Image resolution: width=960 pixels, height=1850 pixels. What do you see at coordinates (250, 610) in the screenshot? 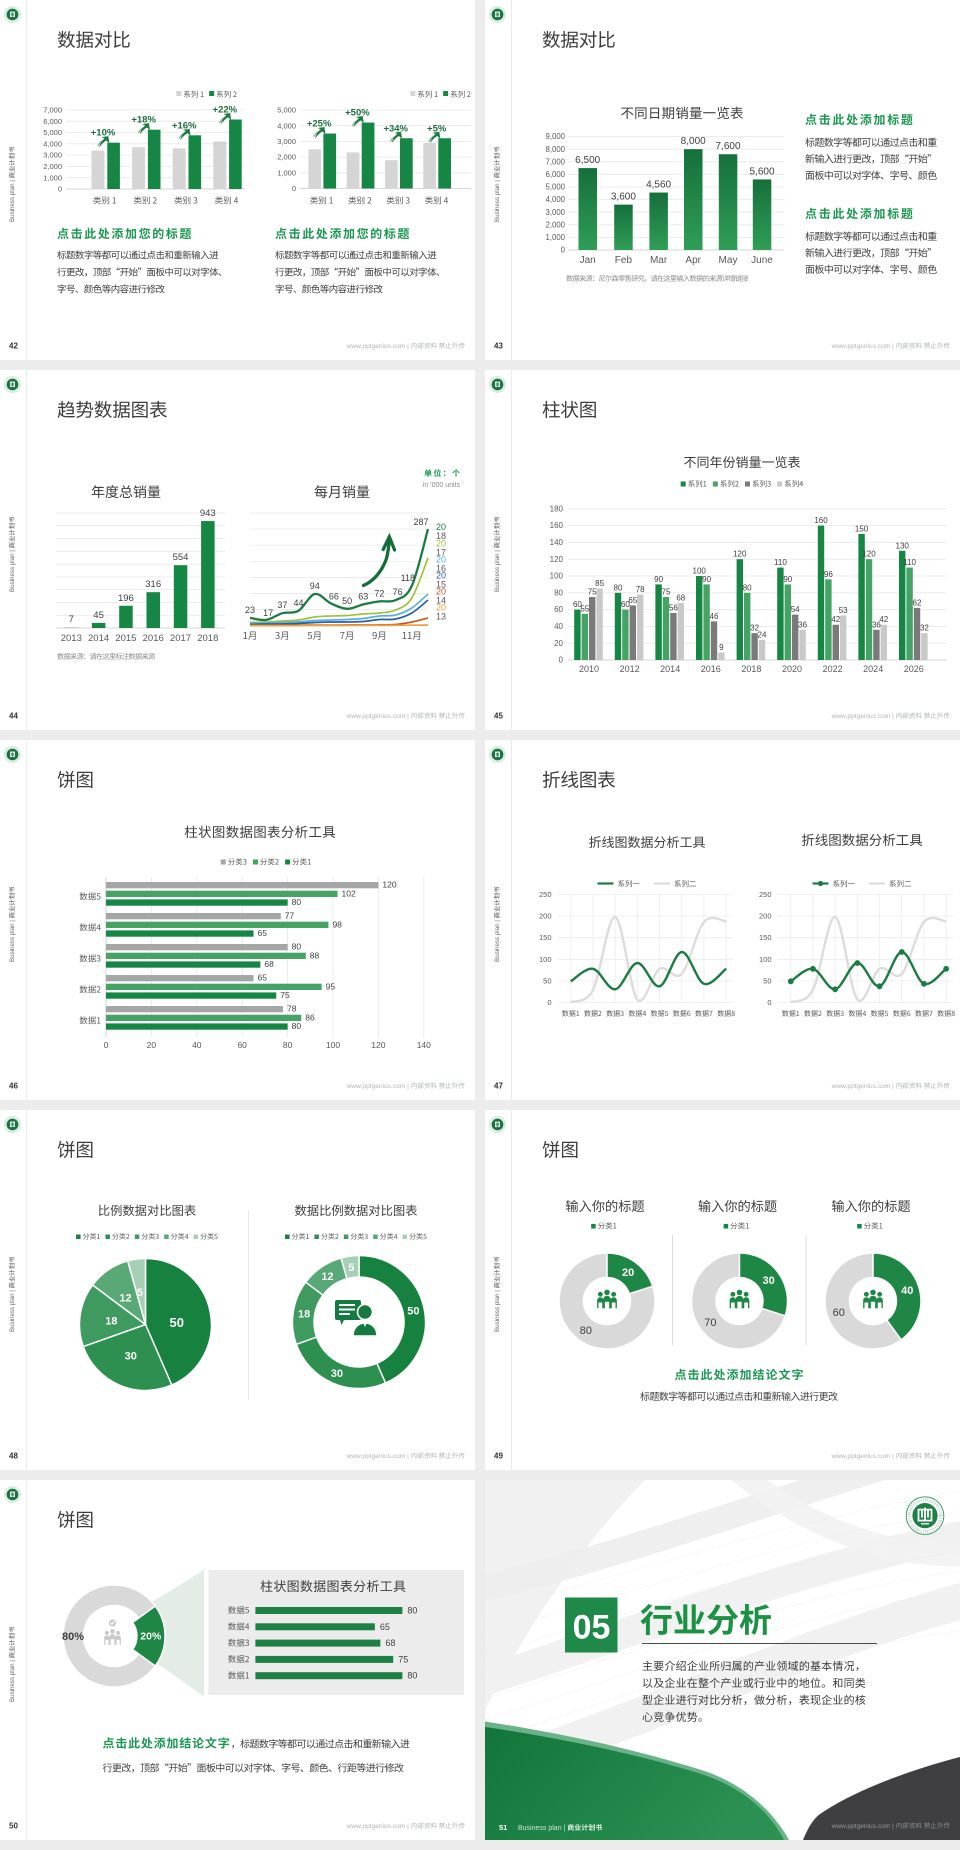
I see `svg-text: 23` at bounding box center [250, 610].